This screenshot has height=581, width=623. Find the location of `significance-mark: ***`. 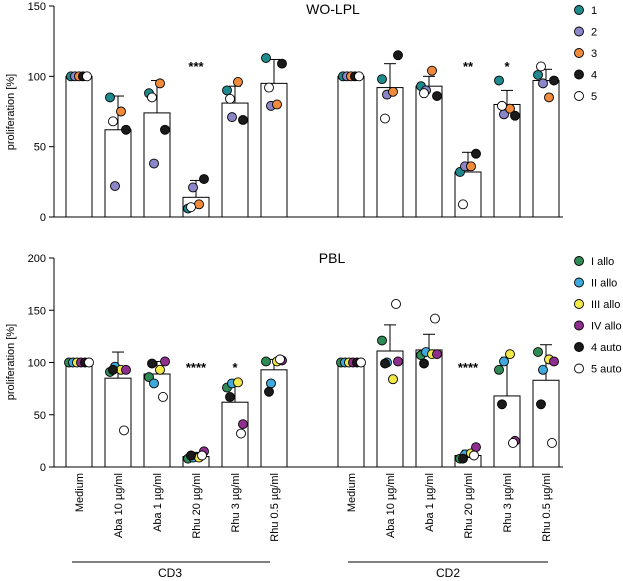

significance-mark: *** is located at coordinates (196, 66).